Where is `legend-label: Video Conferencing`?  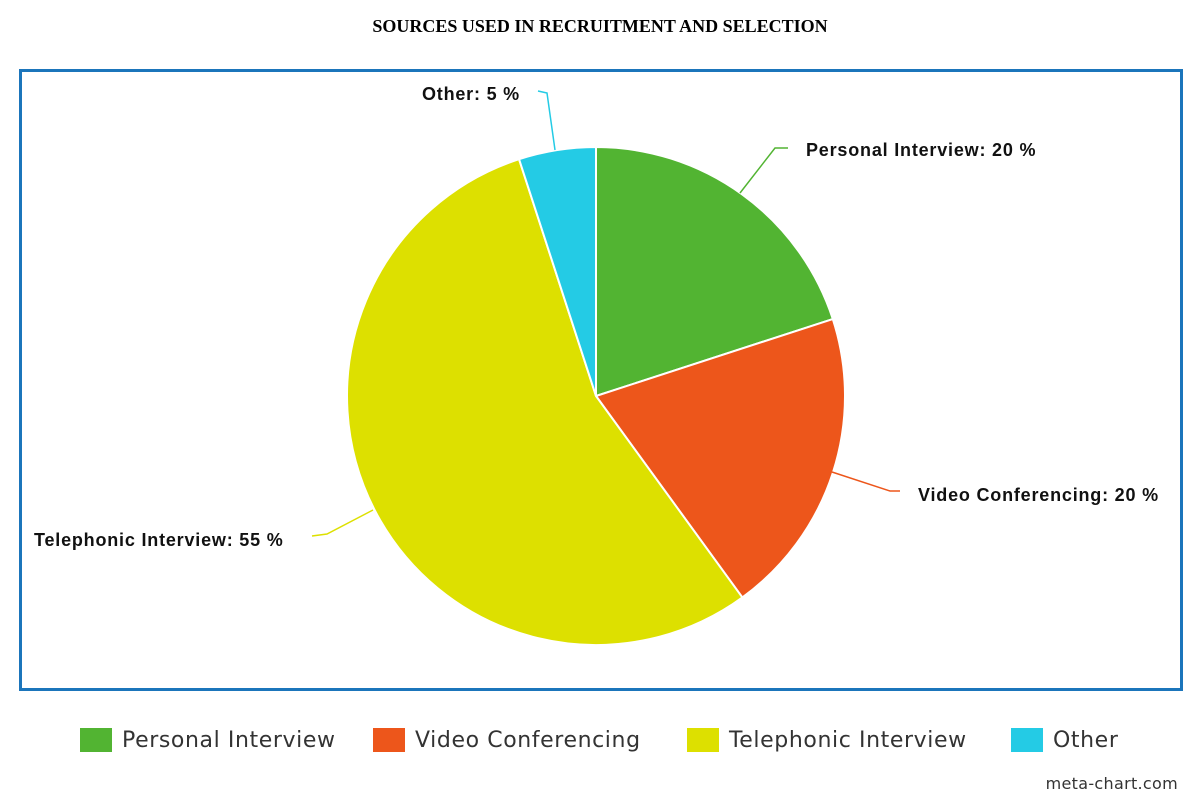
legend-label: Video Conferencing is located at coordinates (528, 740).